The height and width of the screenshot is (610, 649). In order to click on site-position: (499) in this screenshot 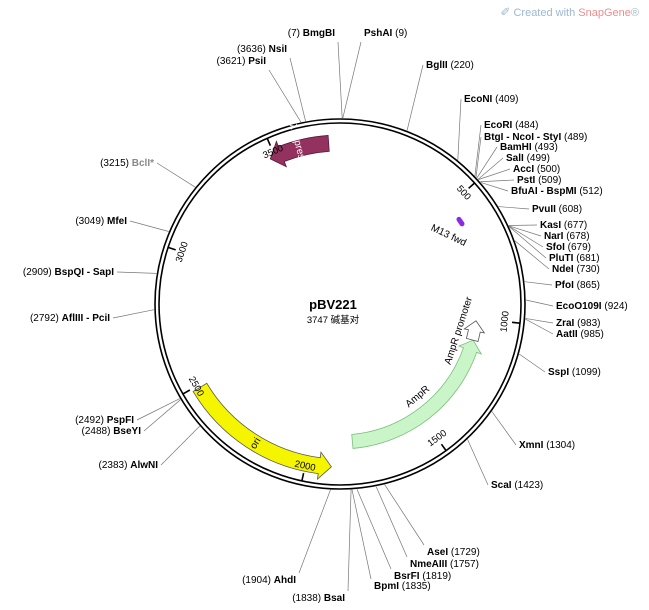, I will do `click(537, 158)`.